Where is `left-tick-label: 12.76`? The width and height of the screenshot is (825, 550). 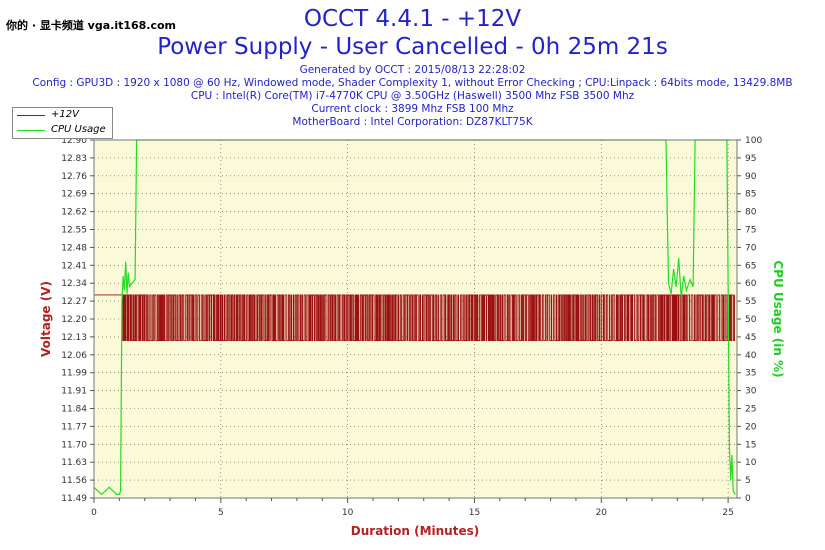
left-tick-label: 12.76 is located at coordinates (74, 177).